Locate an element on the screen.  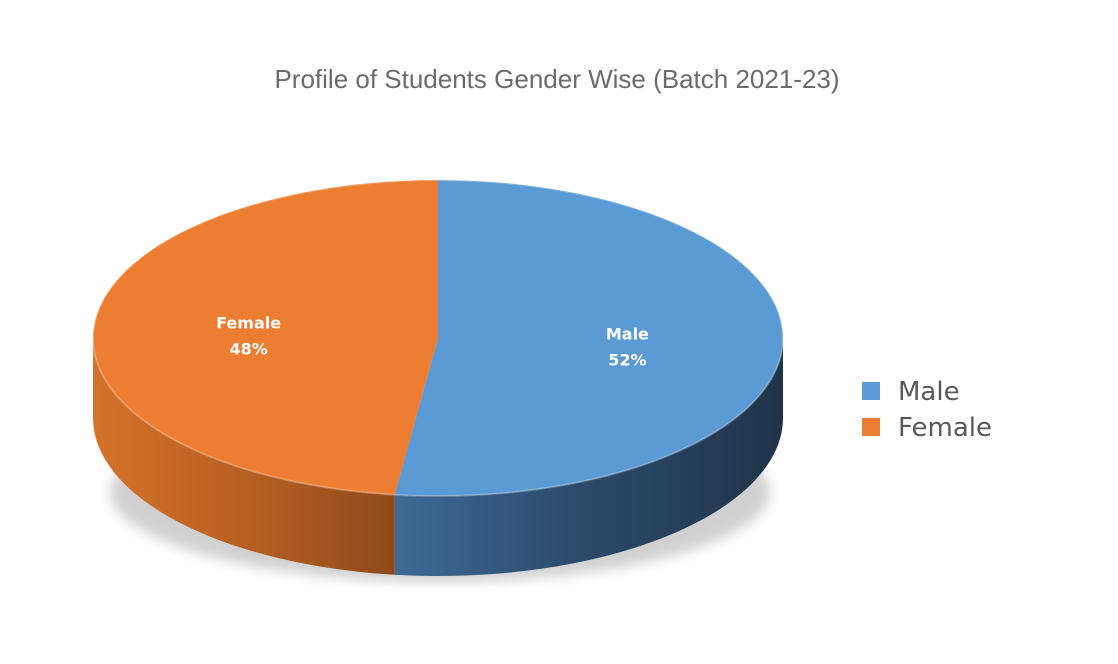
pie-slice-female is located at coordinates (265, 337).